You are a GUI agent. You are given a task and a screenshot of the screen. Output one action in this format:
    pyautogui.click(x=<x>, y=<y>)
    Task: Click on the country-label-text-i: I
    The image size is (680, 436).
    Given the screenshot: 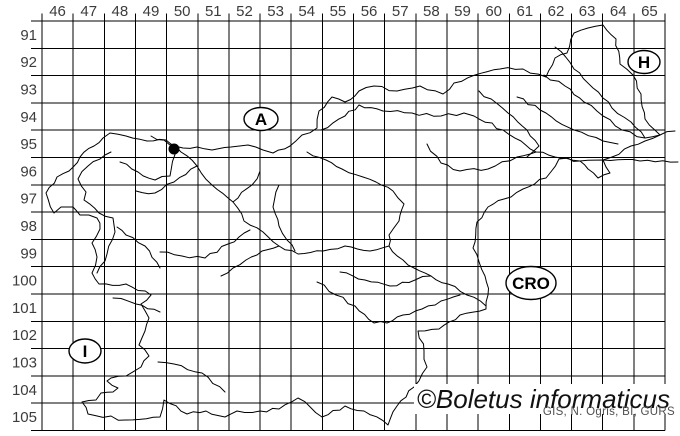 What is the action you would take?
    pyautogui.click(x=85, y=351)
    